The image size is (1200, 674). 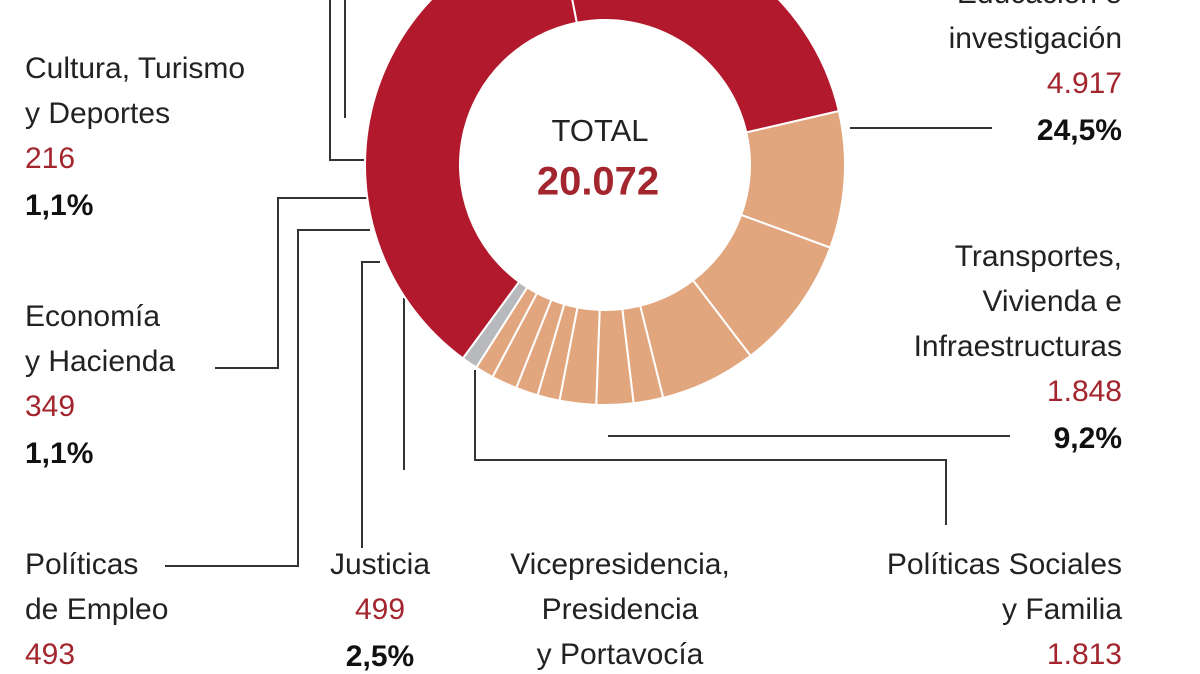 What do you see at coordinates (1084, 654) in the screenshot?
I see `value-label: 1.813` at bounding box center [1084, 654].